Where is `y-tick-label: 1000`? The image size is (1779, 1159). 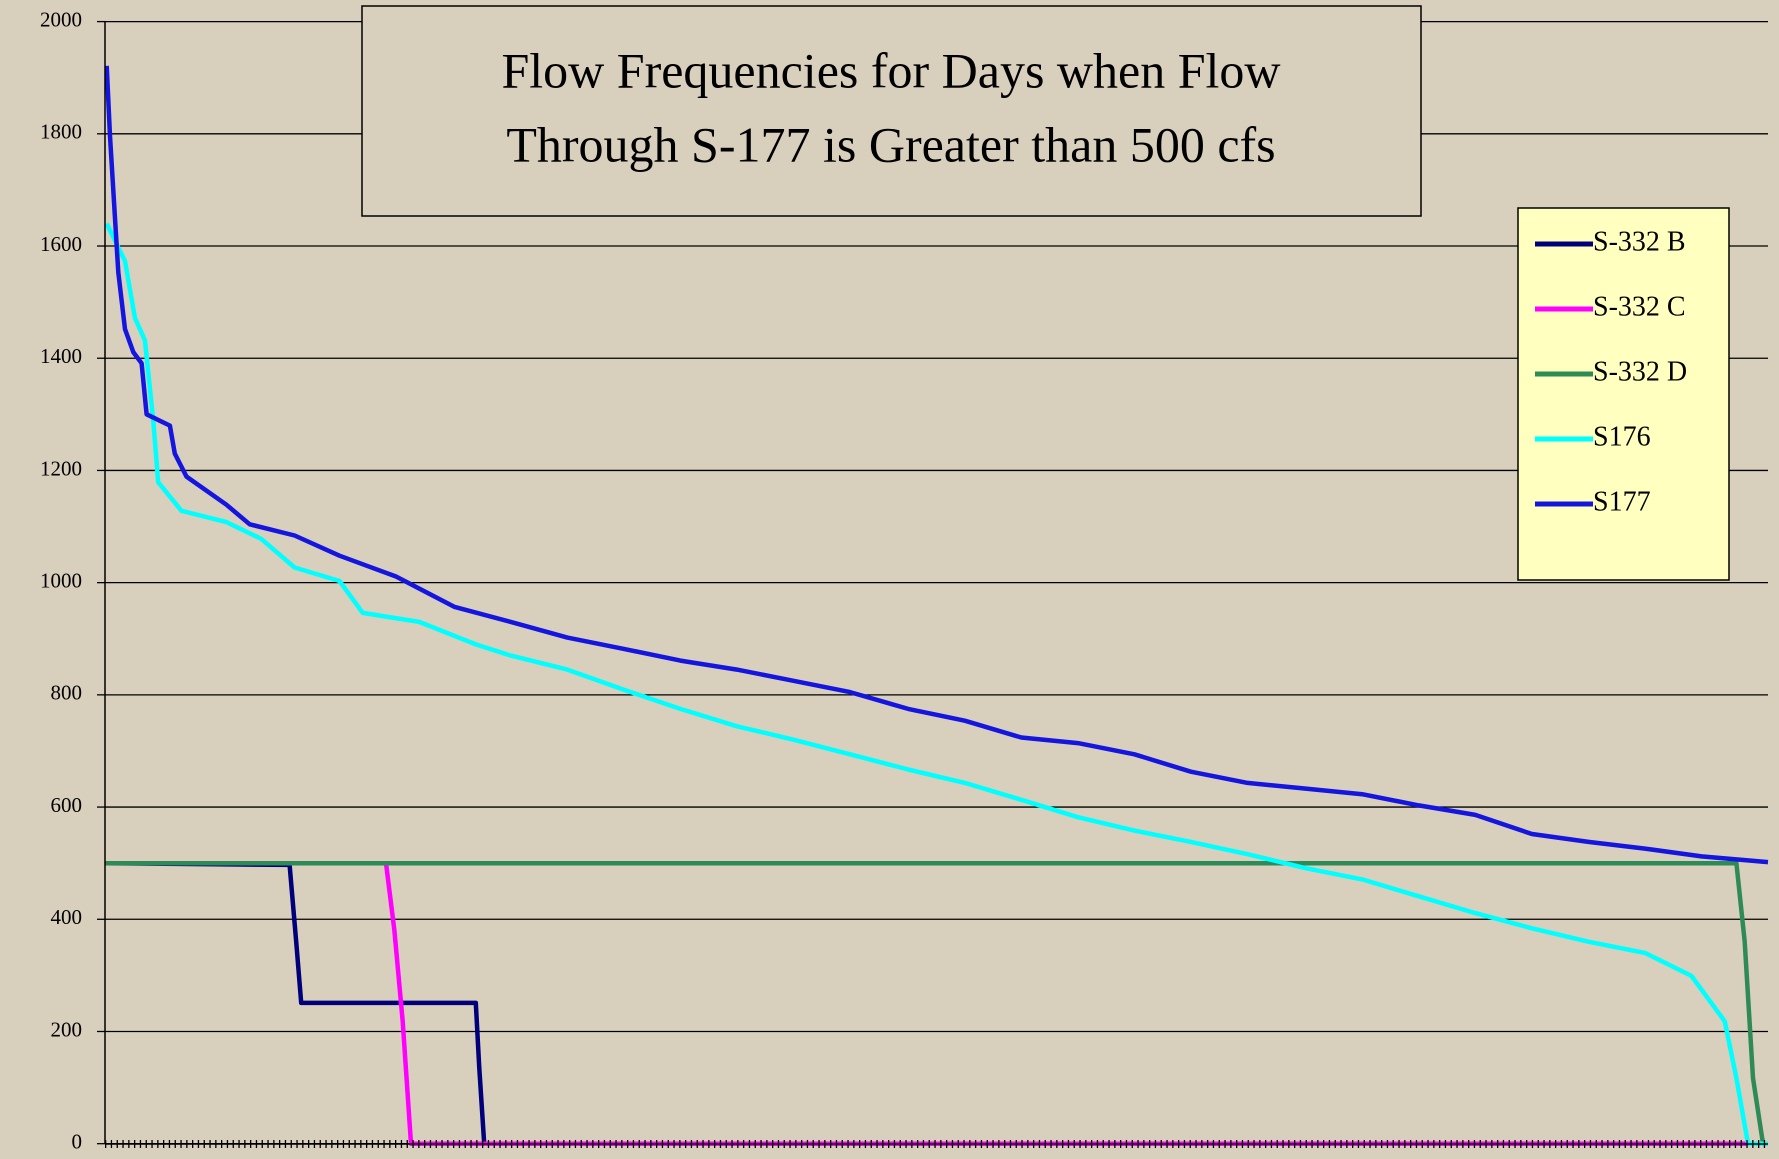
y-tick-label: 1000 is located at coordinates (61, 580).